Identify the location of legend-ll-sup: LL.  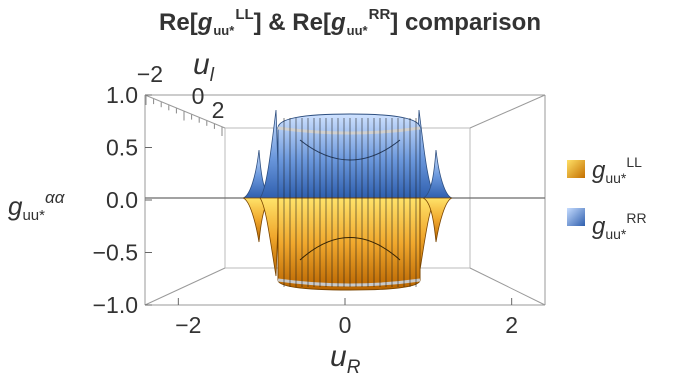
(634, 162).